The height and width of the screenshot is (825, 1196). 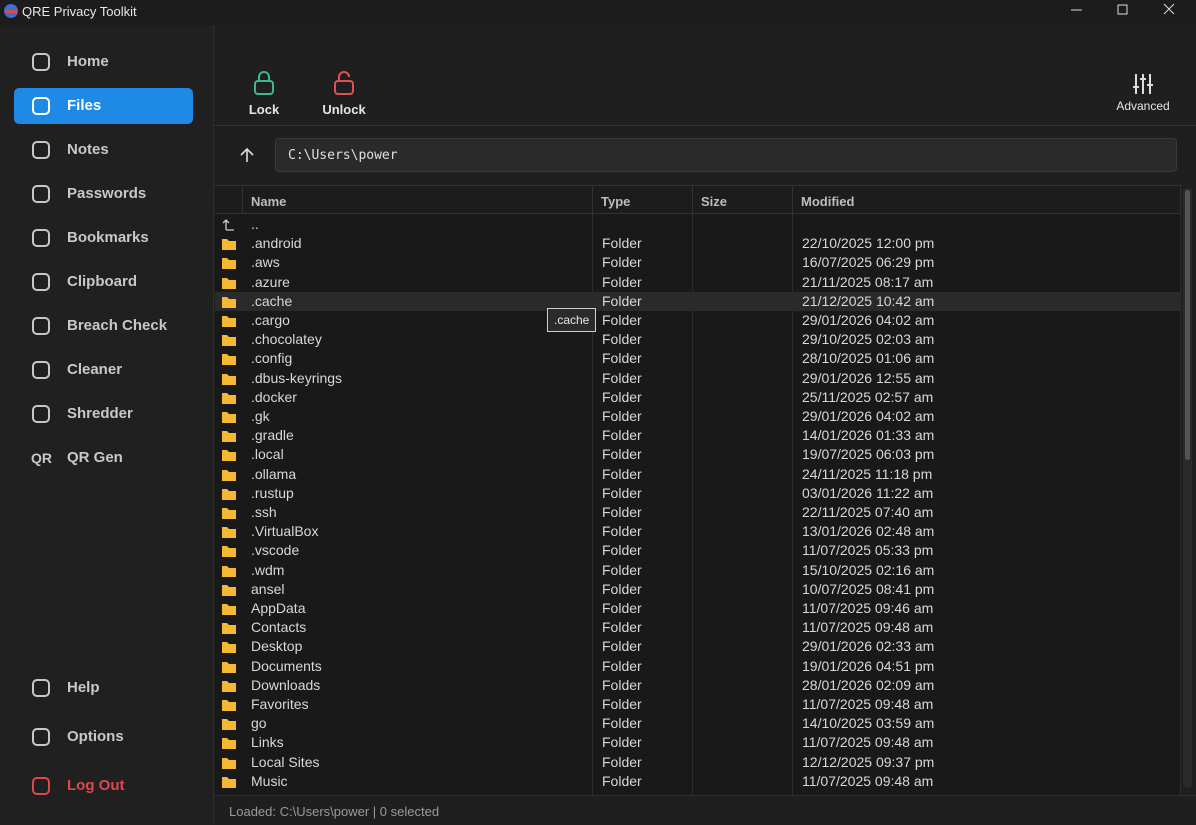 I want to click on cell-modified: 19/01/2026 04:51 pm, so click(x=868, y=665).